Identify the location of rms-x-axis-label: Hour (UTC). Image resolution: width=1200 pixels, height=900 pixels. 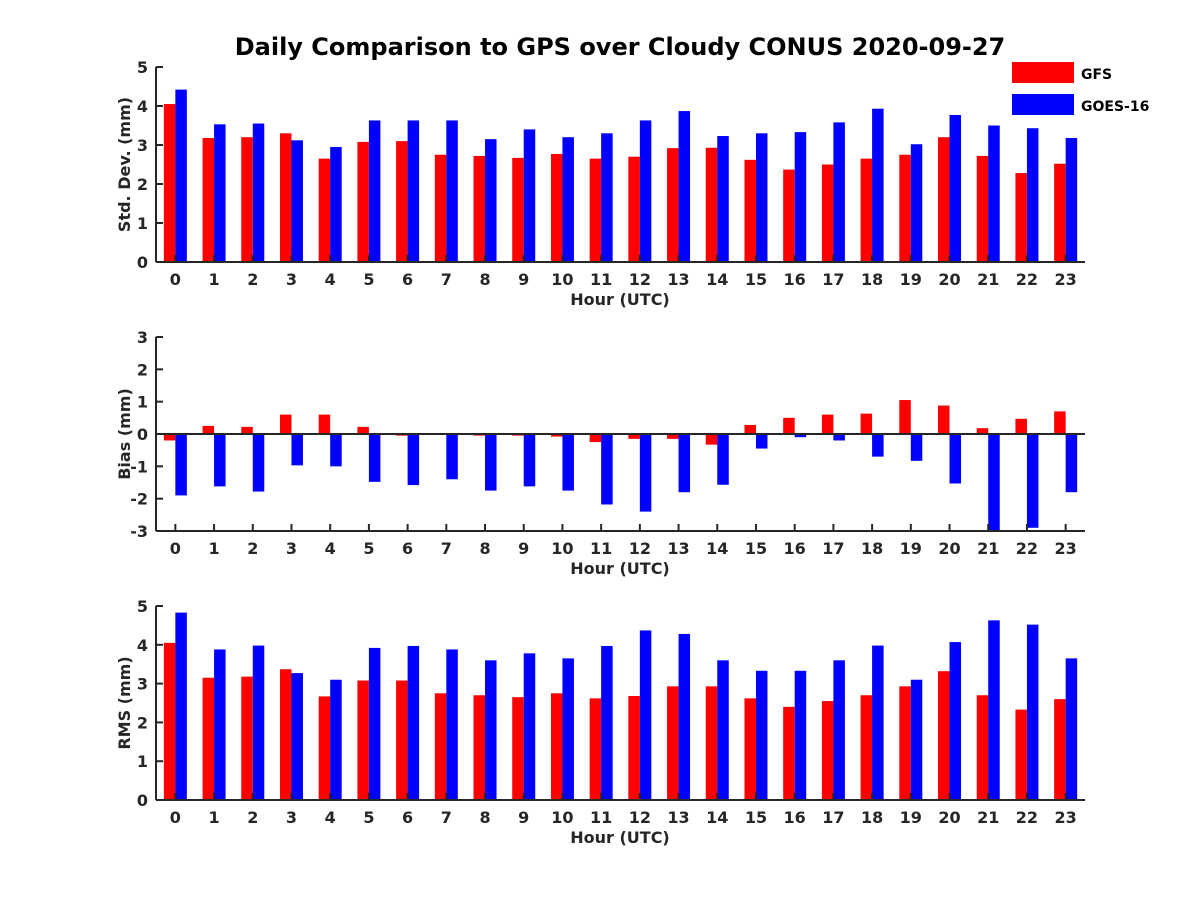
(620, 837).